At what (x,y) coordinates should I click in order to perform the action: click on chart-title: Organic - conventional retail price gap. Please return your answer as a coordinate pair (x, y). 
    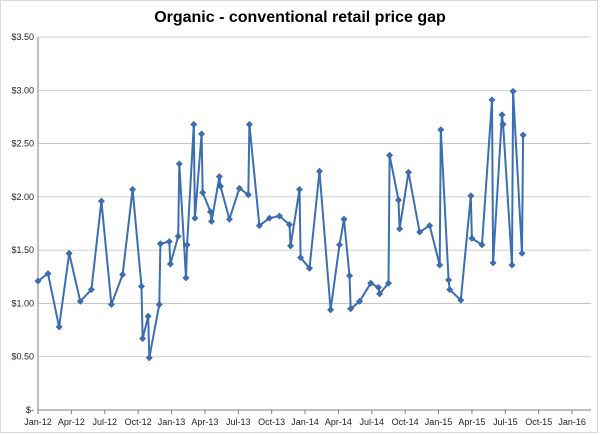
    Looking at the image, I should click on (300, 17).